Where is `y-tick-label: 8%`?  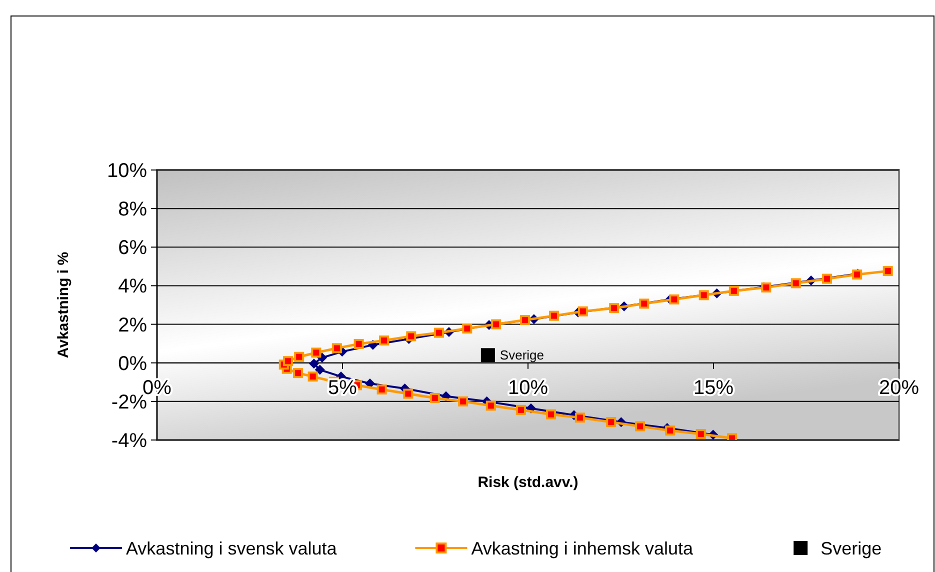
y-tick-label: 8% is located at coordinates (133, 209).